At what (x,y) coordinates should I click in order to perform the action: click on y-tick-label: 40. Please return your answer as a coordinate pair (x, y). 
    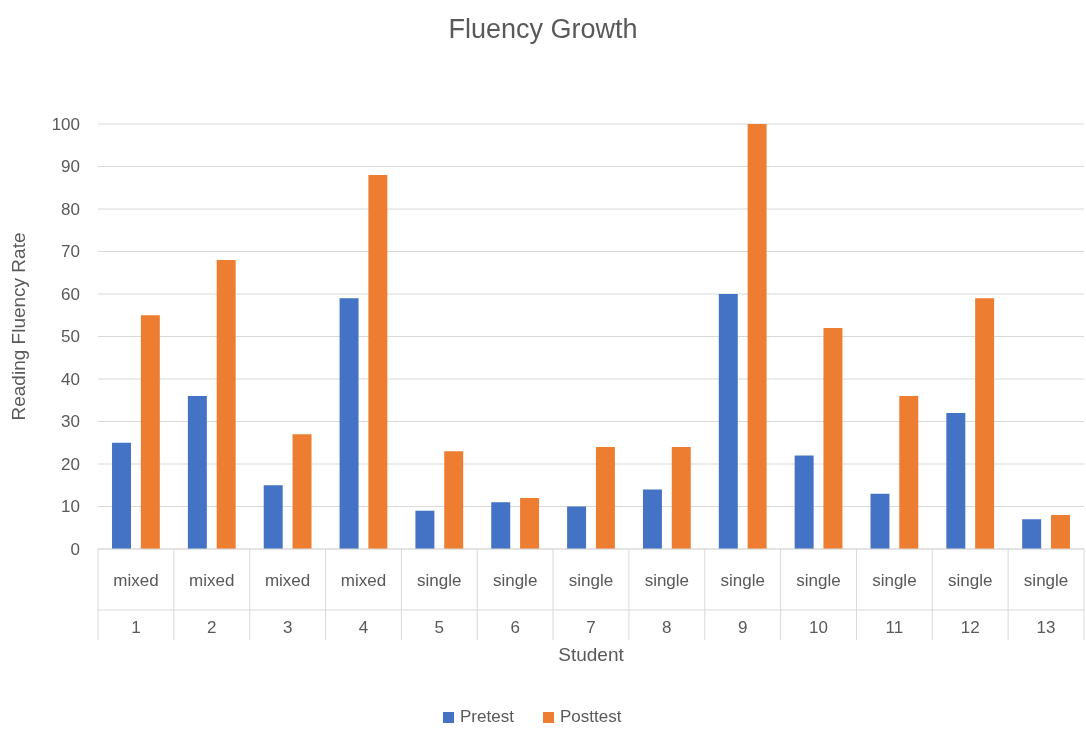
    Looking at the image, I should click on (70, 379).